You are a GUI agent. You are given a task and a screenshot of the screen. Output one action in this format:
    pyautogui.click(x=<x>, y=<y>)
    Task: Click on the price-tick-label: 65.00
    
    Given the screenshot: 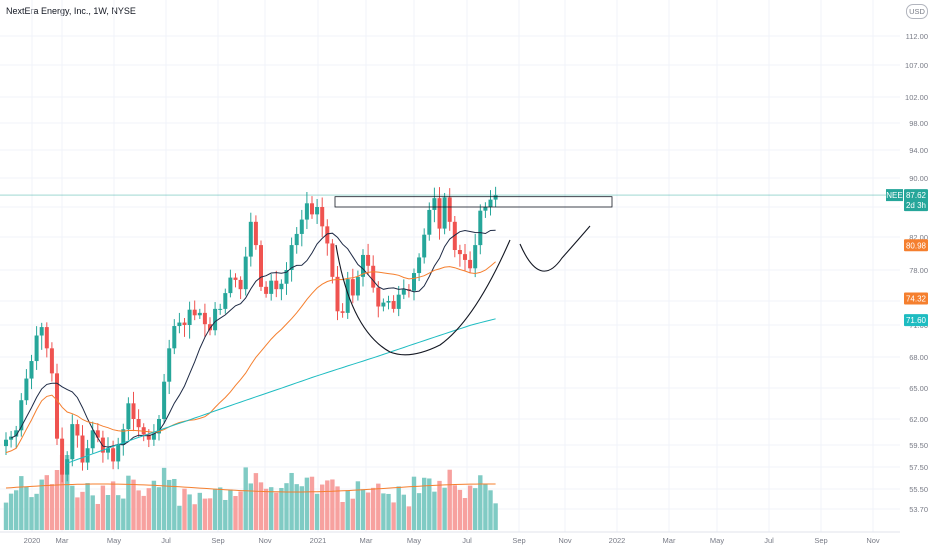 What is the action you would take?
    pyautogui.click(x=918, y=388)
    